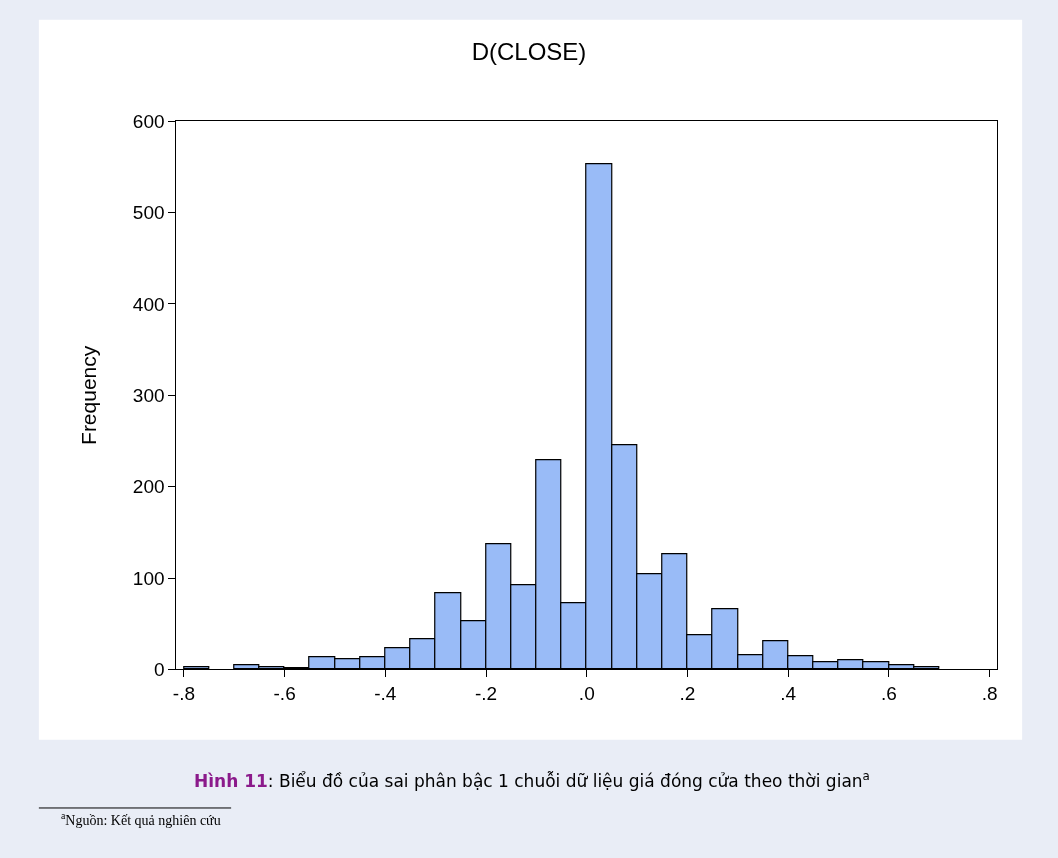 This screenshot has height=858, width=1058. I want to click on y-tick-label: 400, so click(148, 304).